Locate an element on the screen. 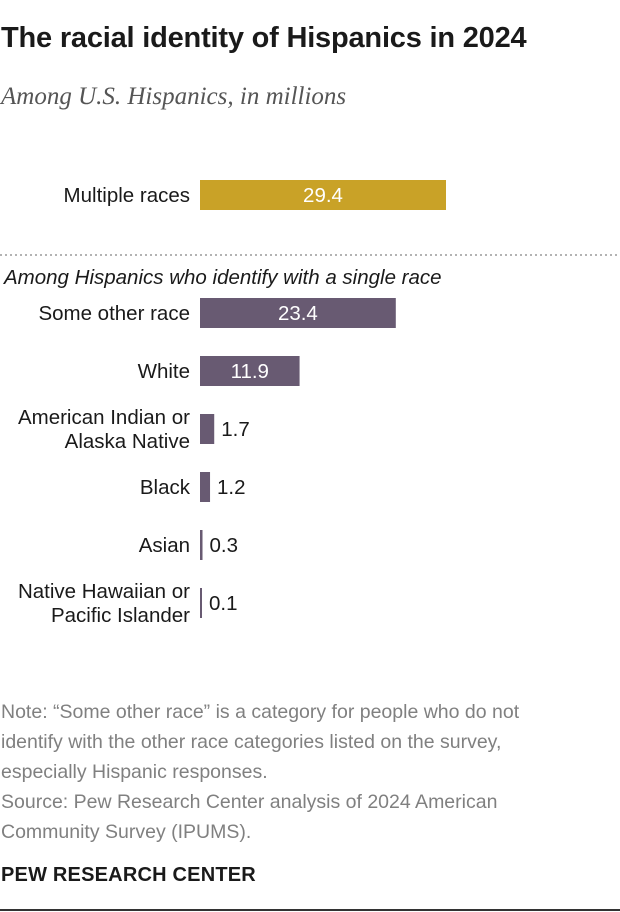 The image size is (620, 912). value-label: 23.4 is located at coordinates (298, 313).